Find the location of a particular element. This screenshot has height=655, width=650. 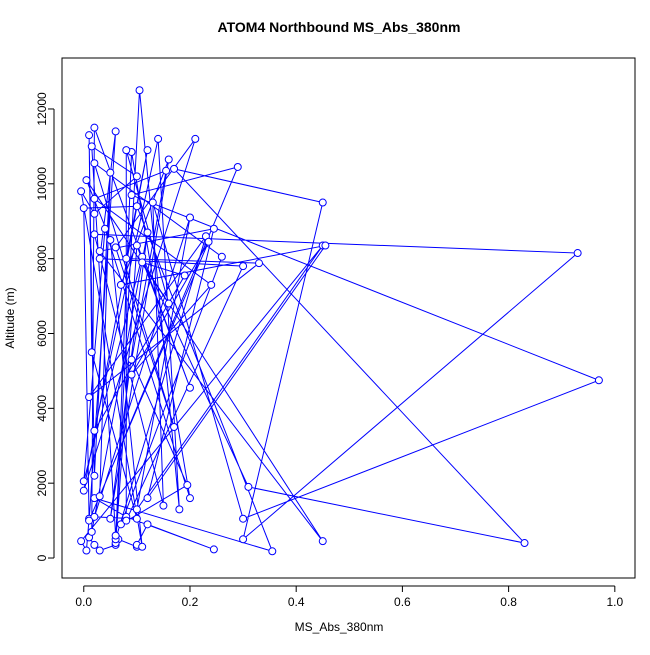

x-axis-label: MS_Abs_380nm is located at coordinates (339, 627).